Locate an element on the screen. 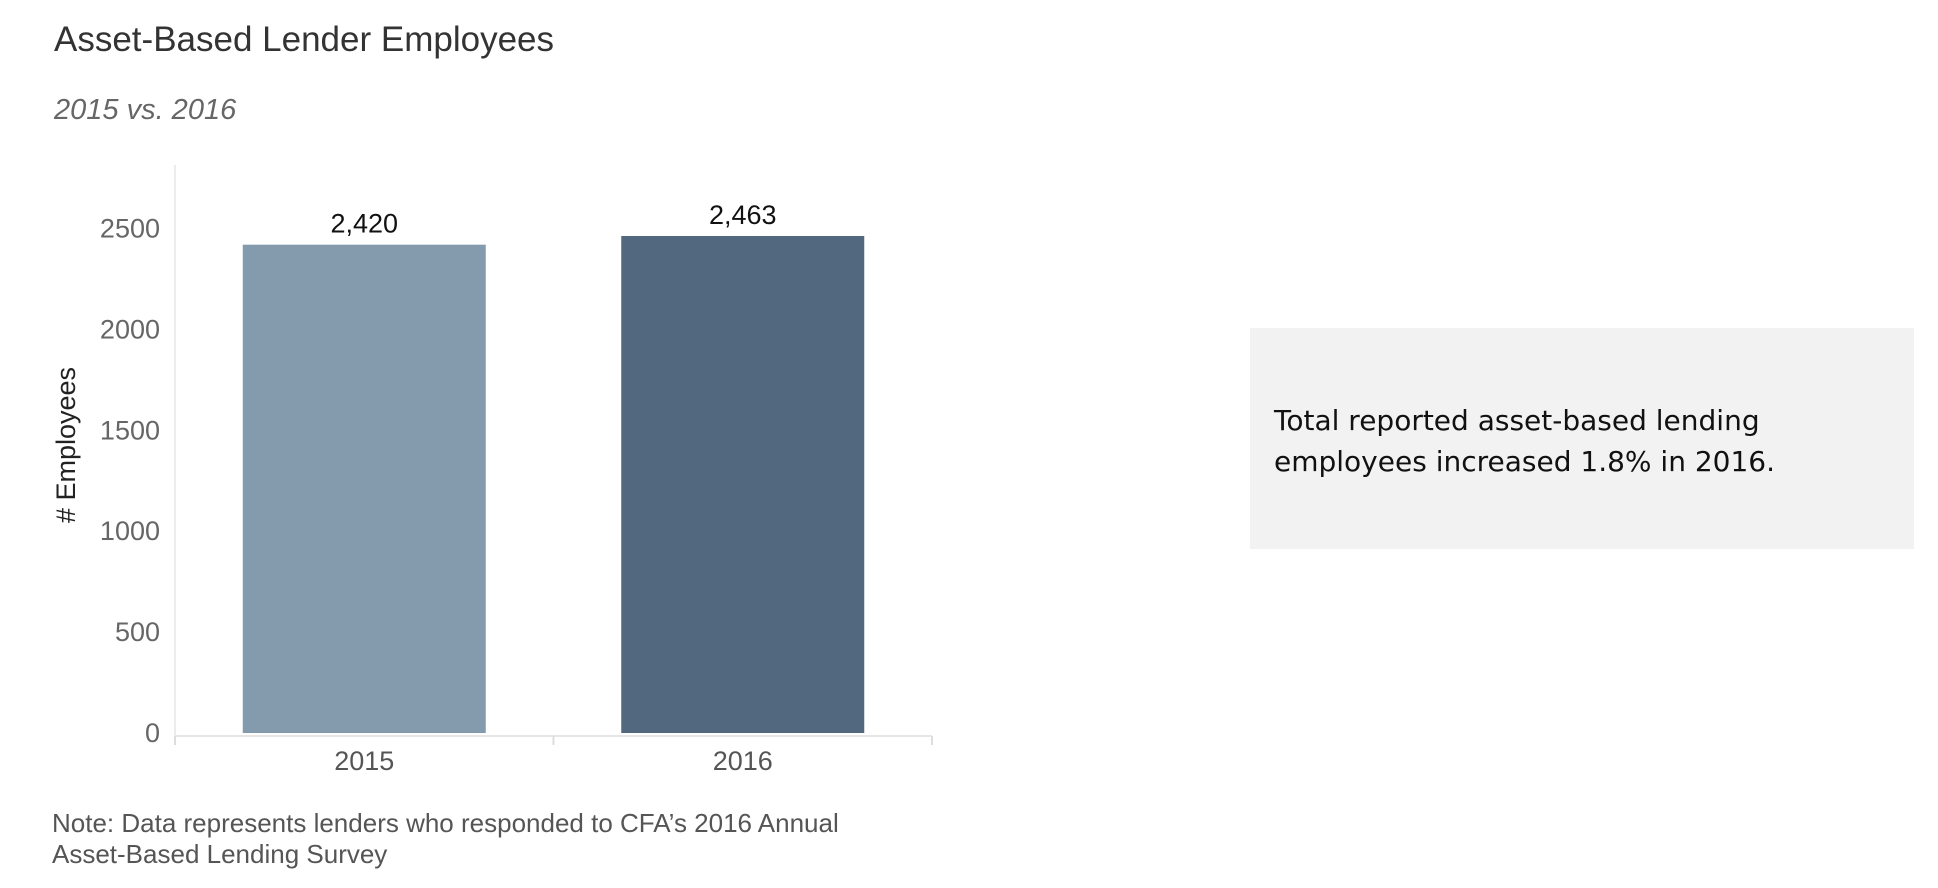  x-tick-label: 2016 is located at coordinates (743, 761).